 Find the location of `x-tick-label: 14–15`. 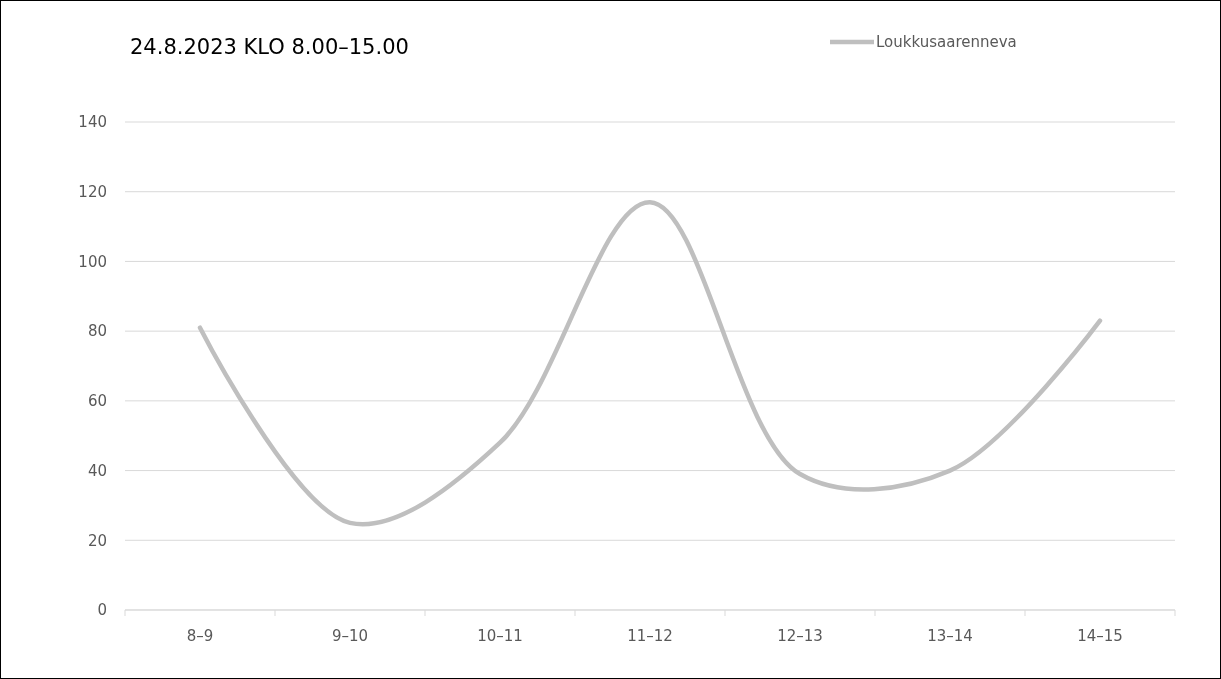

x-tick-label: 14–15 is located at coordinates (1100, 636).